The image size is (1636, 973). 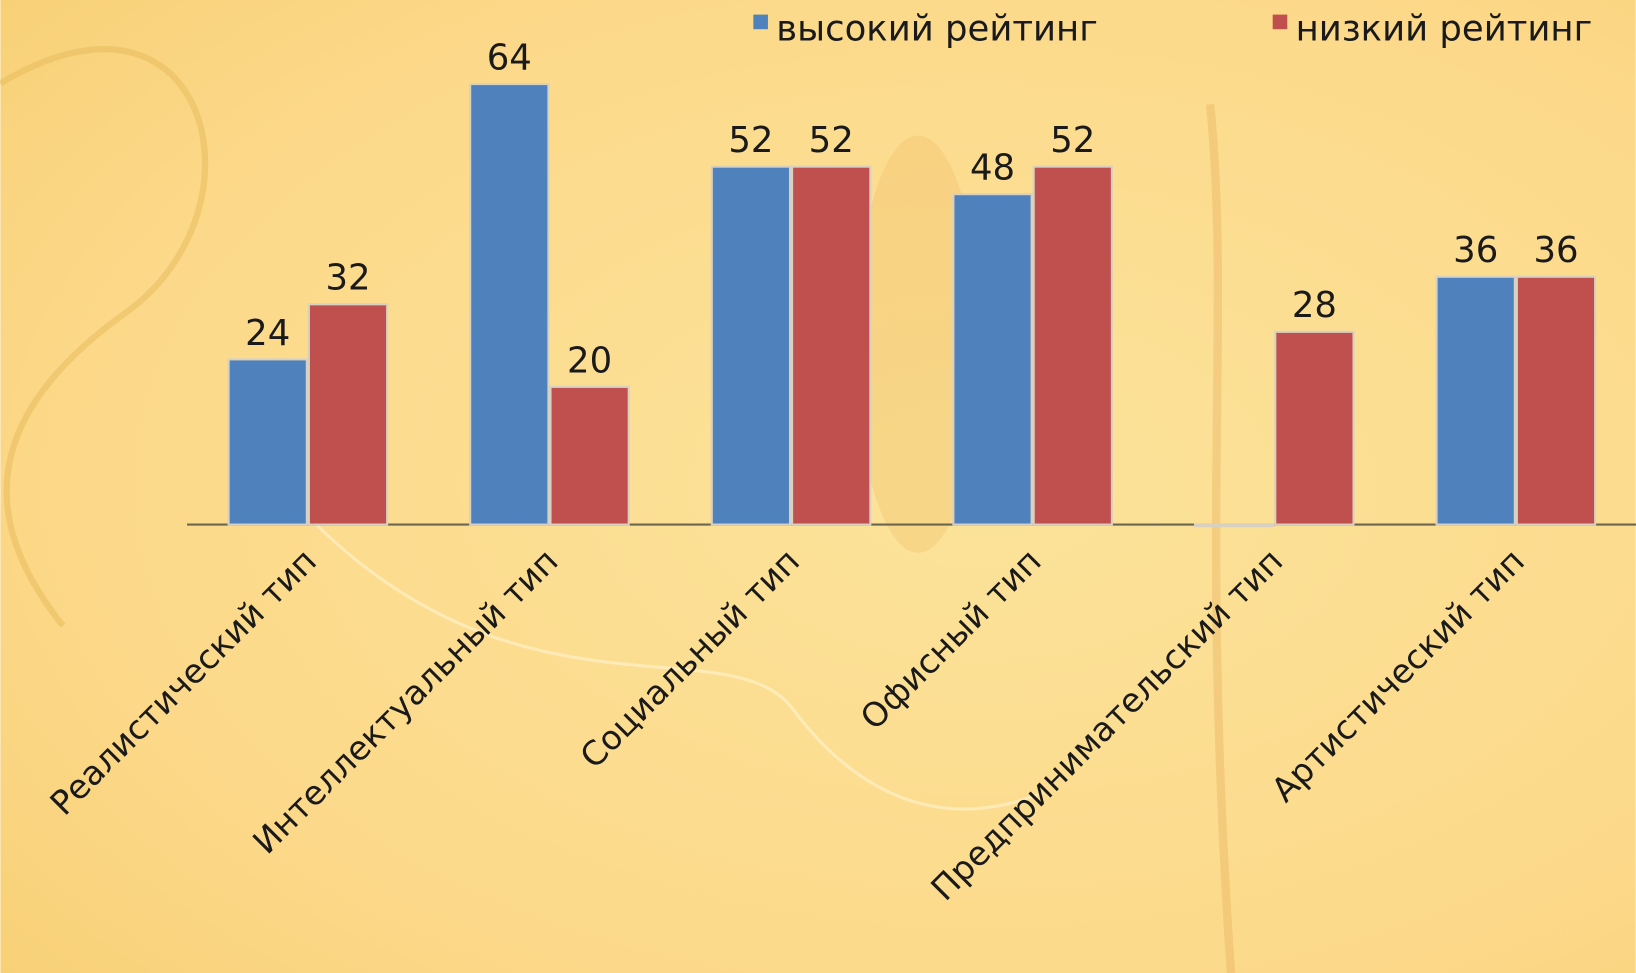 I want to click on data-label: 32, so click(x=347, y=278).